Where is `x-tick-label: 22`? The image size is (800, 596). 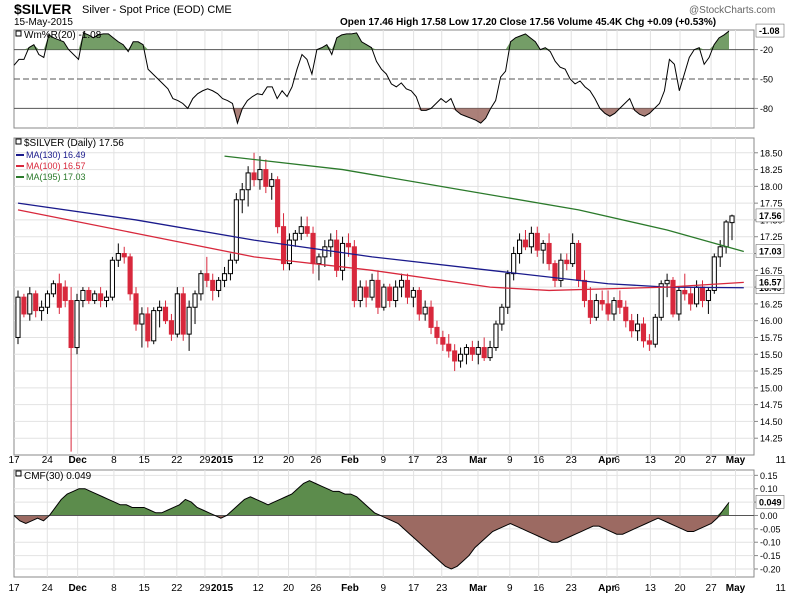 x-tick-label: 22 is located at coordinates (177, 460).